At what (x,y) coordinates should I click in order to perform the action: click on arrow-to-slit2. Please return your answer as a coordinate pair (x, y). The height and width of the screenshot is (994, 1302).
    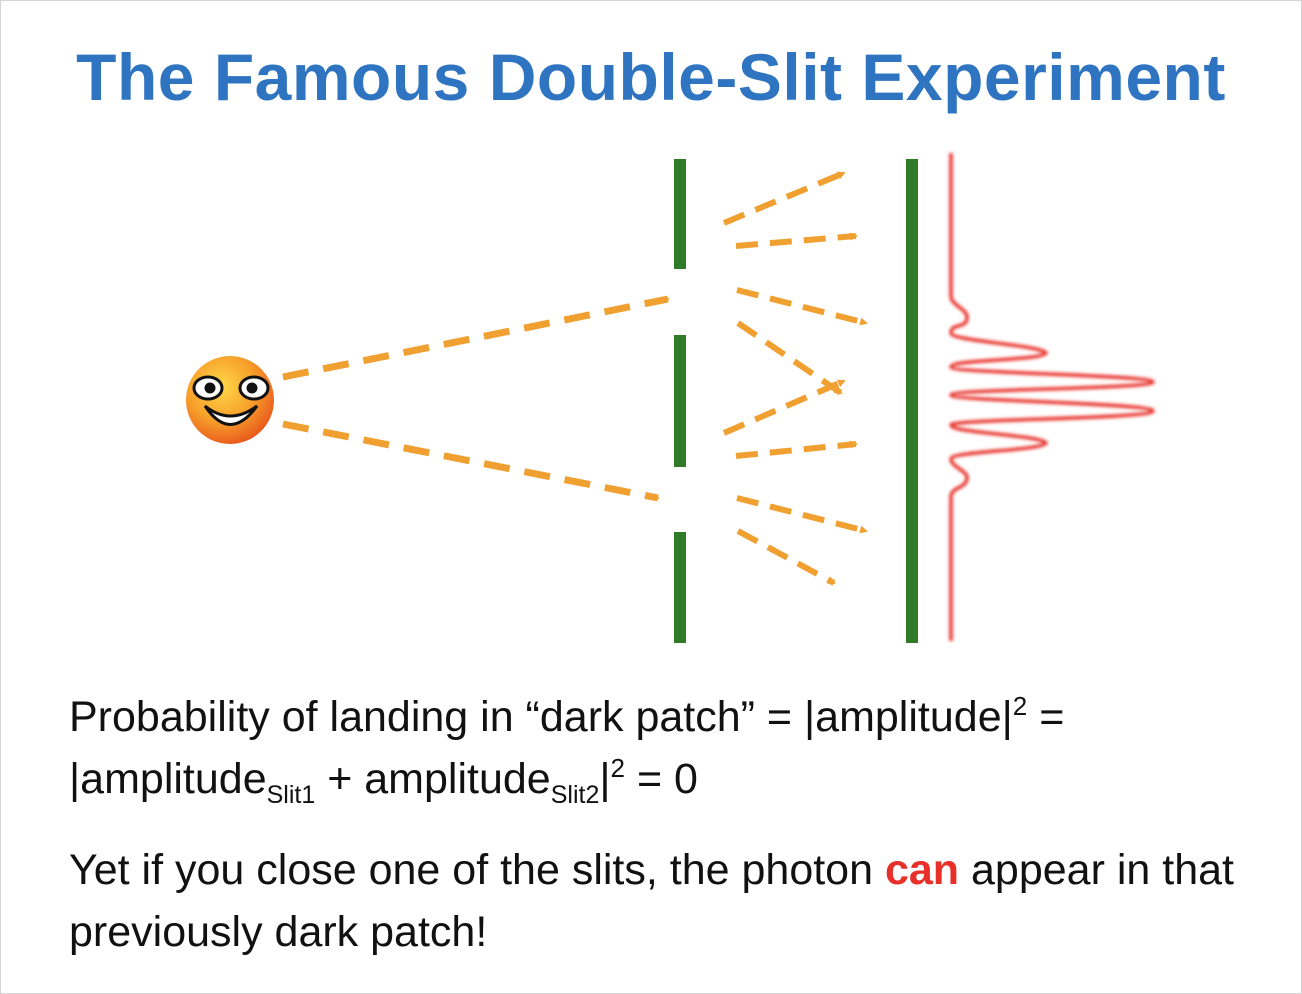
    Looking at the image, I should click on (471, 461).